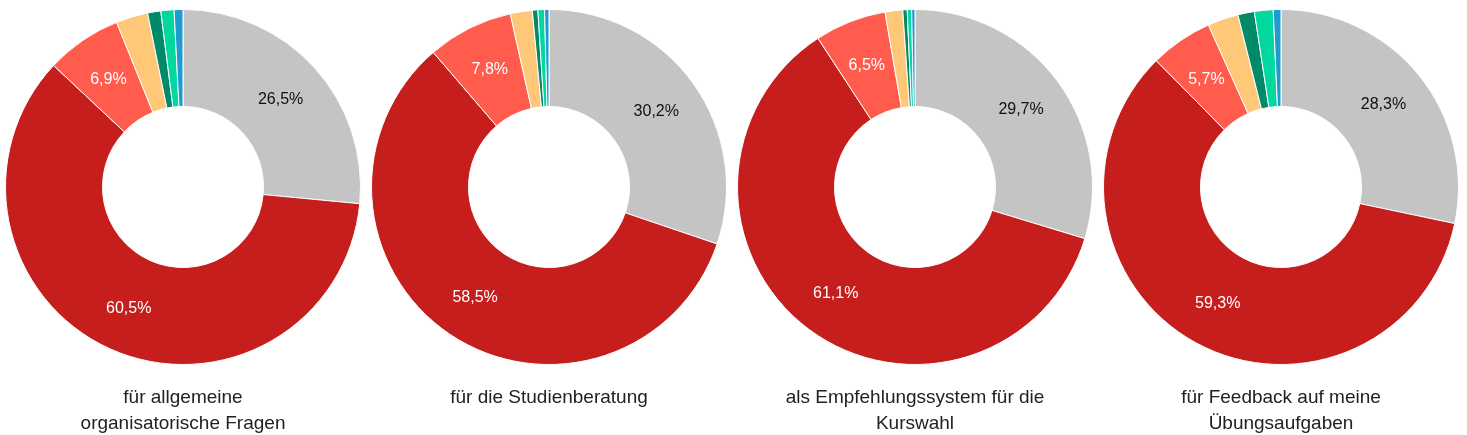  Describe the element at coordinates (183, 409) in the screenshot. I see `text: für allgemeine organisatorische Fragen` at that location.